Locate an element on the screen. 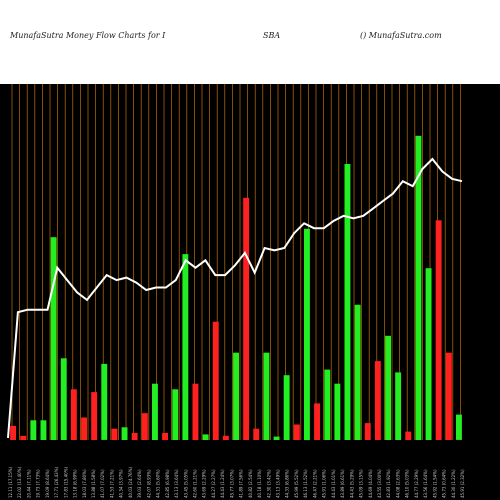 The width and height of the screenshot is (500, 500). x-tick-label: 45.77 (3.07%) is located at coordinates (231, 483).